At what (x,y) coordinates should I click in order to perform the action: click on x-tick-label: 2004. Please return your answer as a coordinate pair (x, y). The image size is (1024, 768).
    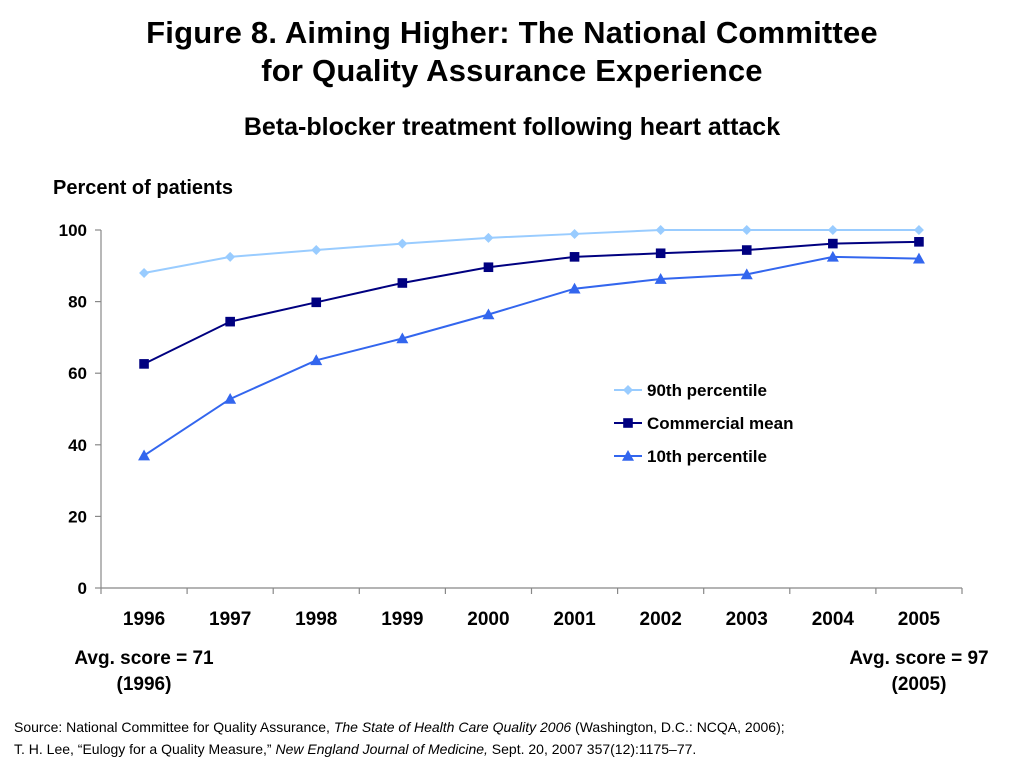
    Looking at the image, I should click on (833, 619).